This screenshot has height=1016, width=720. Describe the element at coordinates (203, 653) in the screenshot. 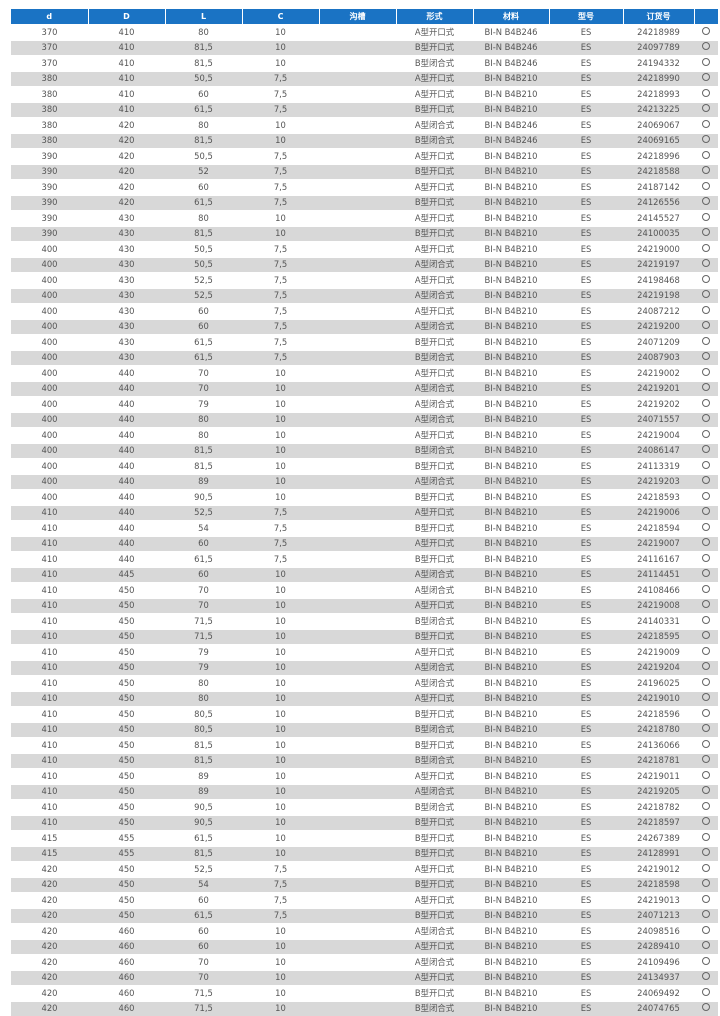

I see `cell-col-L: 79` at that location.